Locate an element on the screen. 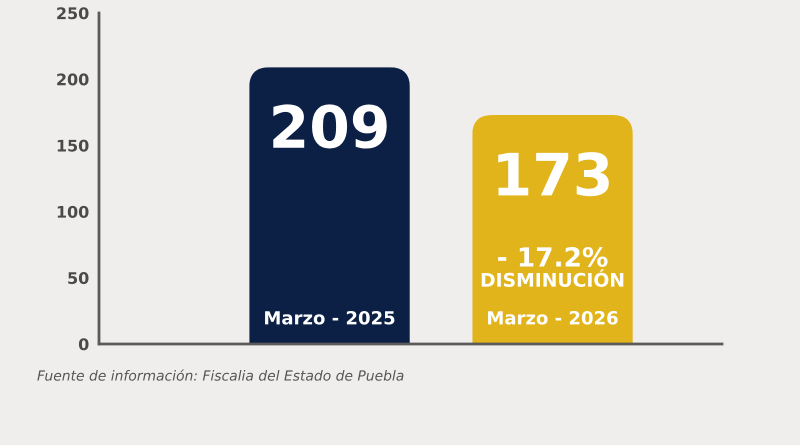  y-tick-label: 50 is located at coordinates (78, 278).